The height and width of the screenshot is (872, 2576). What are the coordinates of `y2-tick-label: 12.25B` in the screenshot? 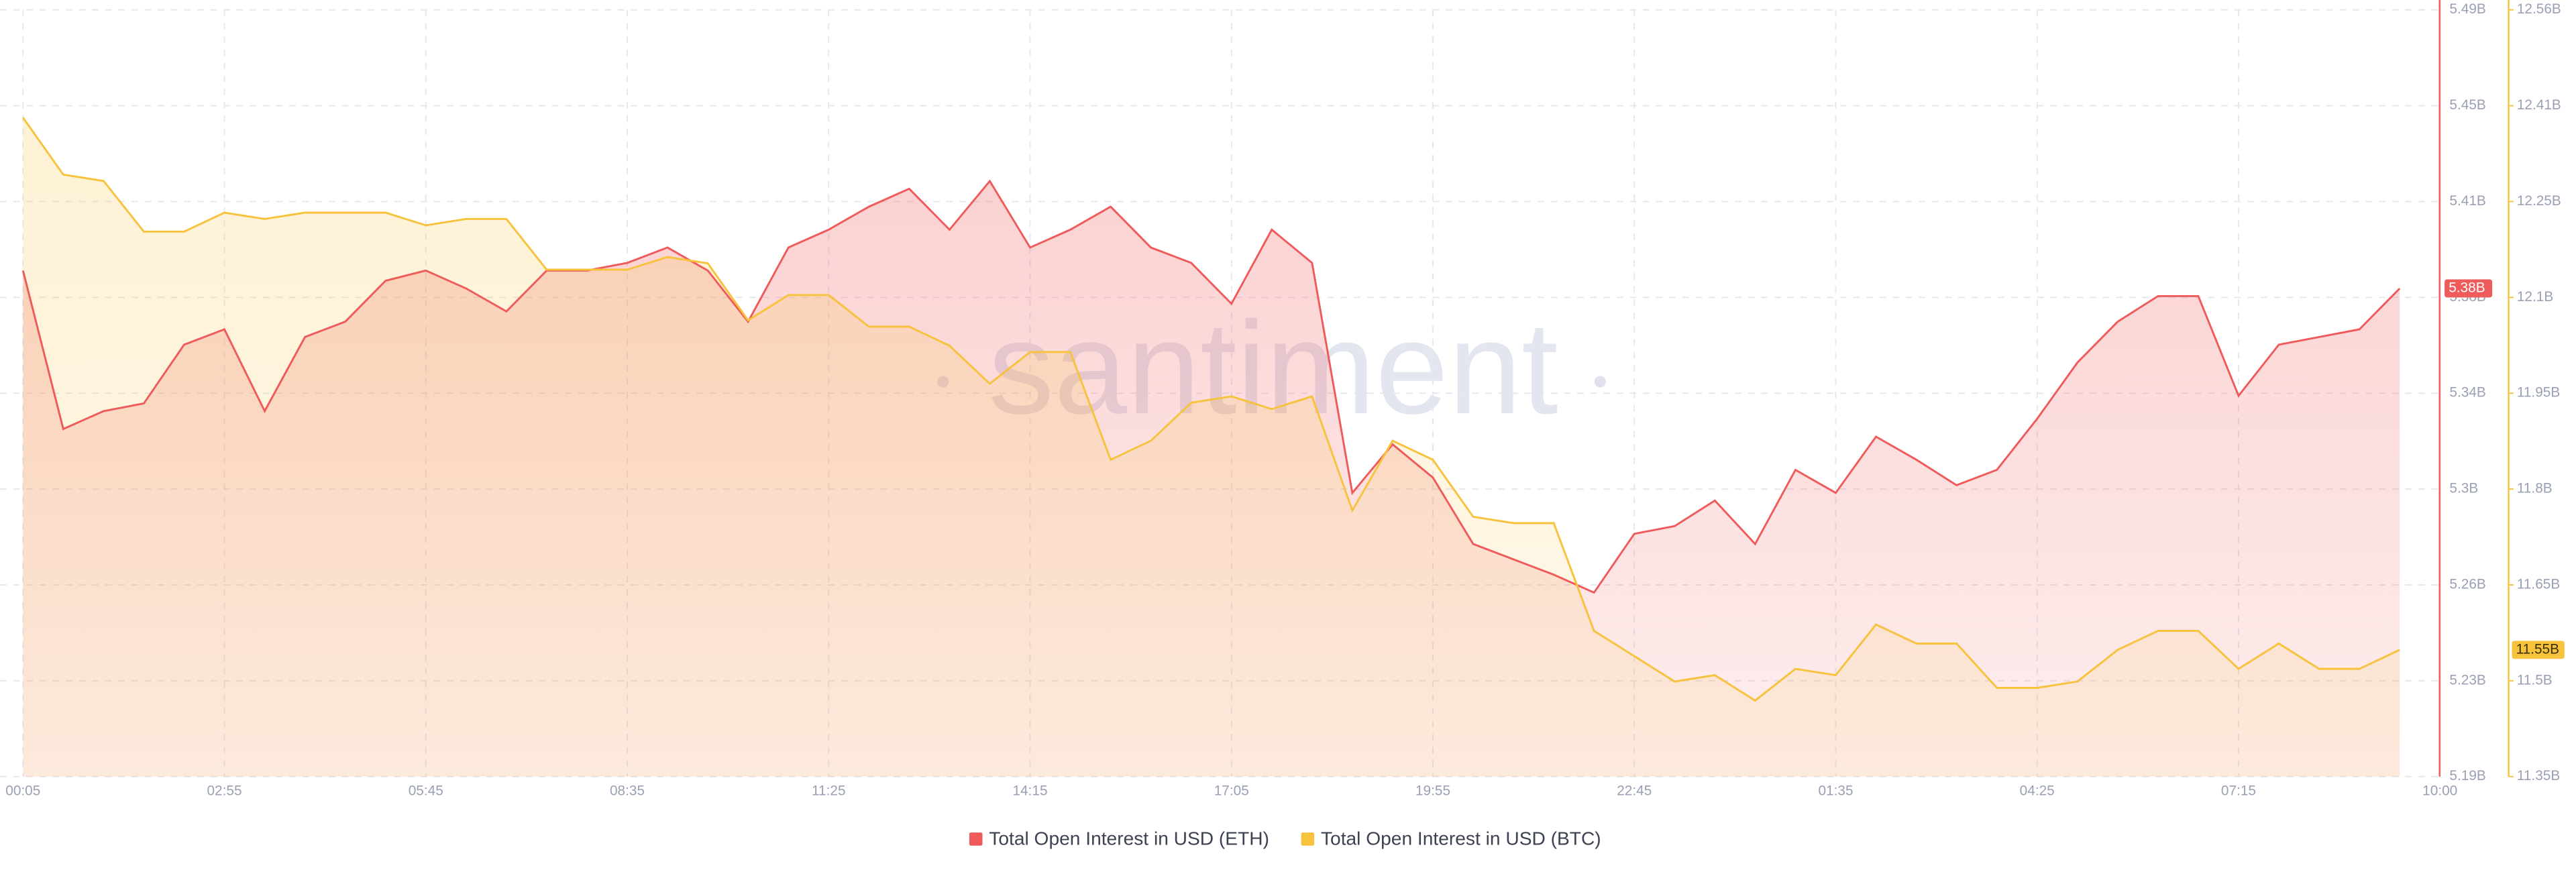 It's located at (2539, 201).